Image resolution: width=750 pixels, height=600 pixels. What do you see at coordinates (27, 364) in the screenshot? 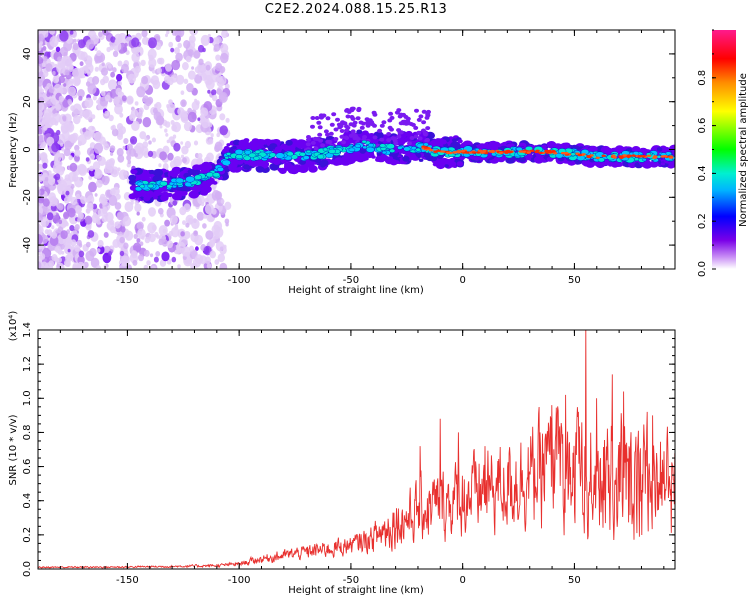
I see `snr-y-tick-label: 1.2` at bounding box center [27, 364].